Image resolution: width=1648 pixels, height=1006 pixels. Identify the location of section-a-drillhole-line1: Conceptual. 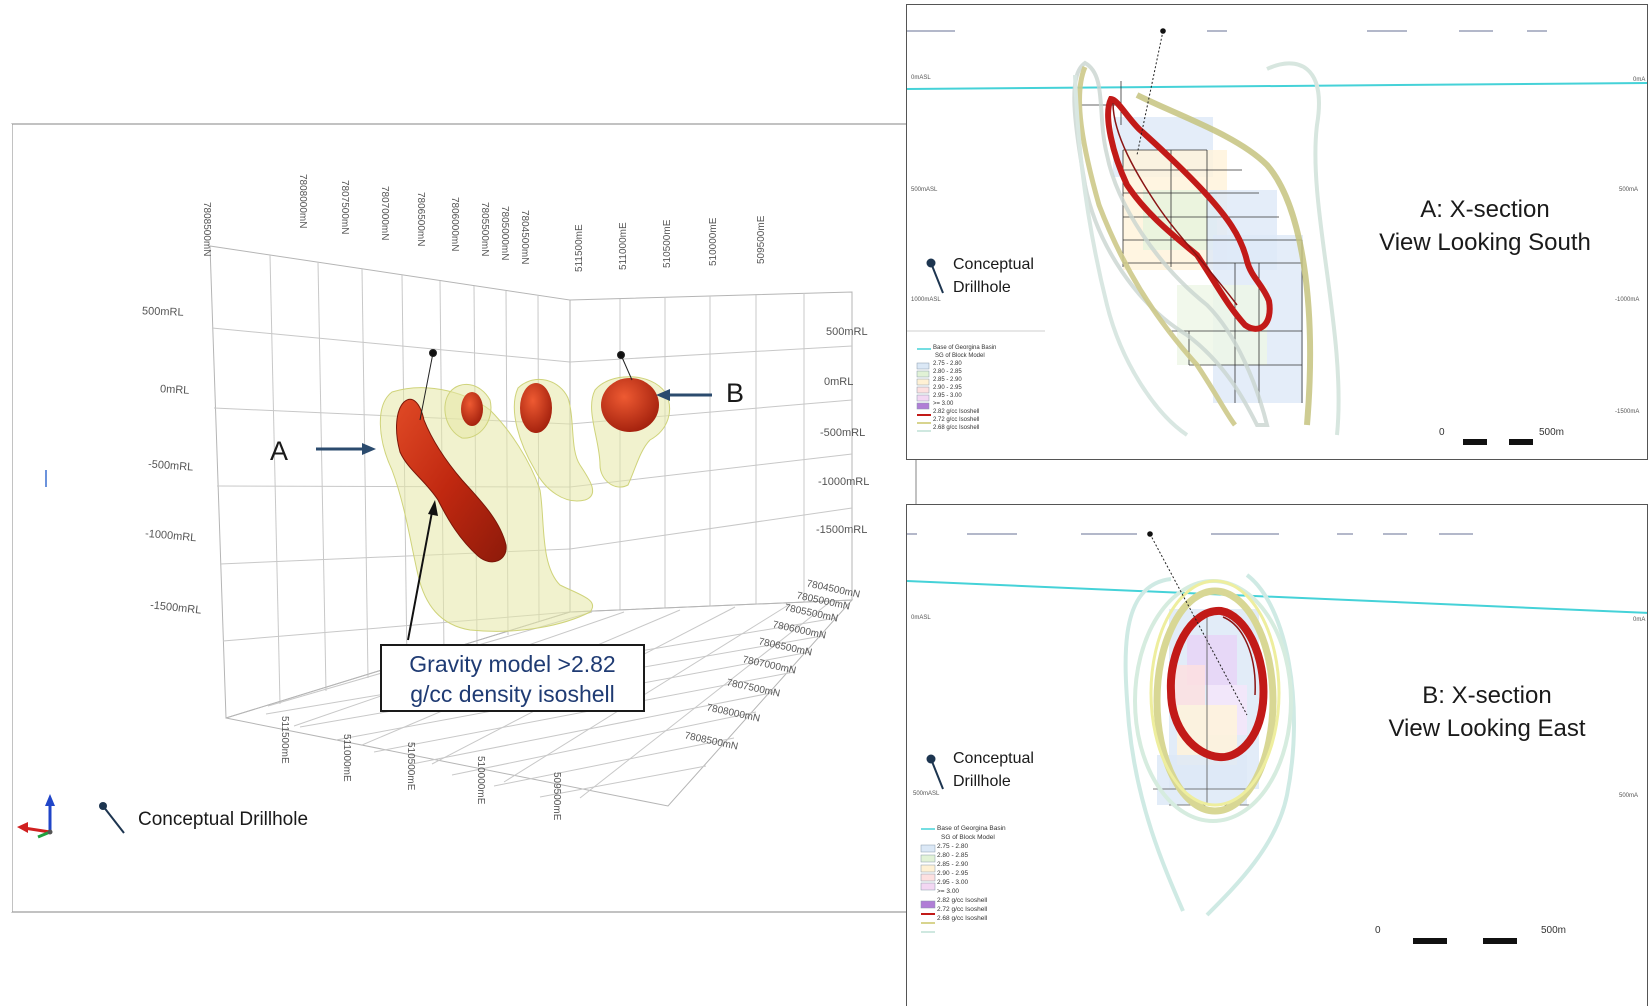
(993, 264).